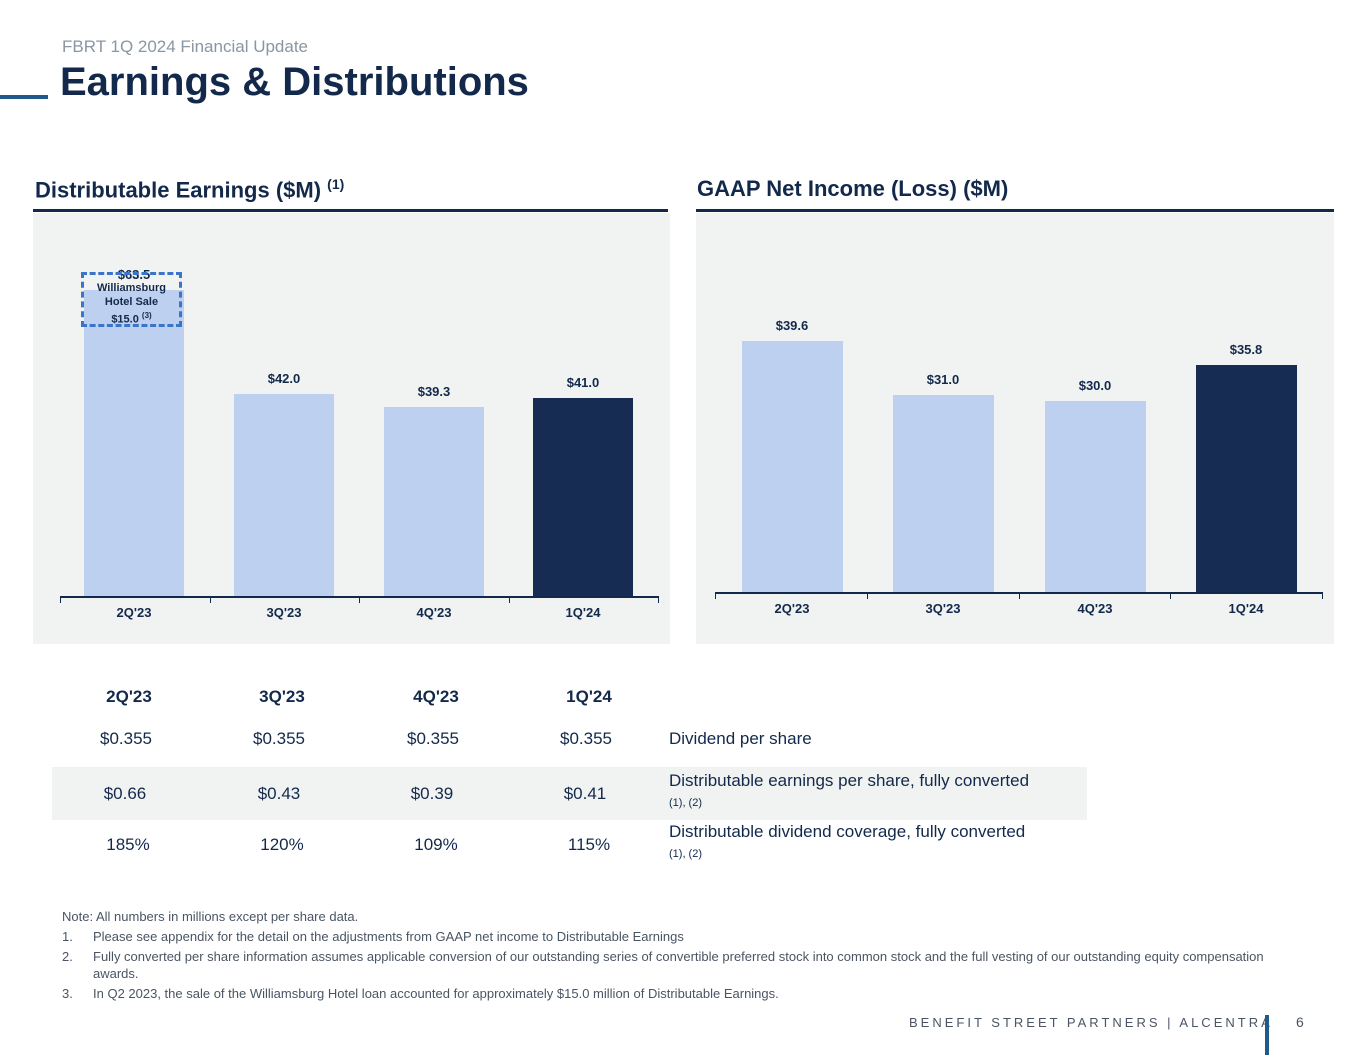 The width and height of the screenshot is (1365, 1055). I want to click on de-per-share-1q24: $0.41, so click(585, 793).